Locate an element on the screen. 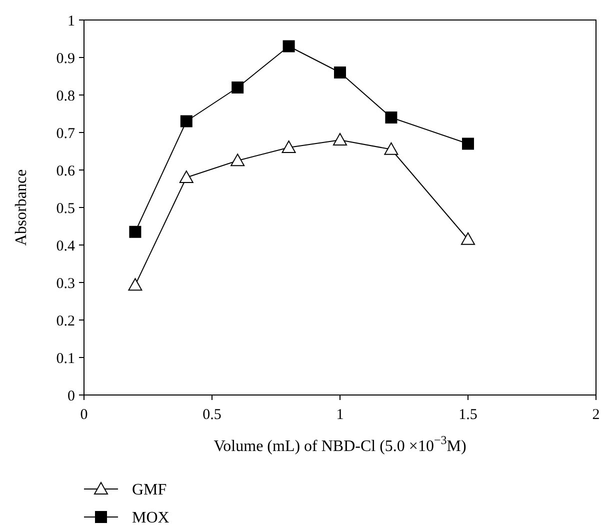 The height and width of the screenshot is (526, 612). x-tick-label: 1 is located at coordinates (340, 415).